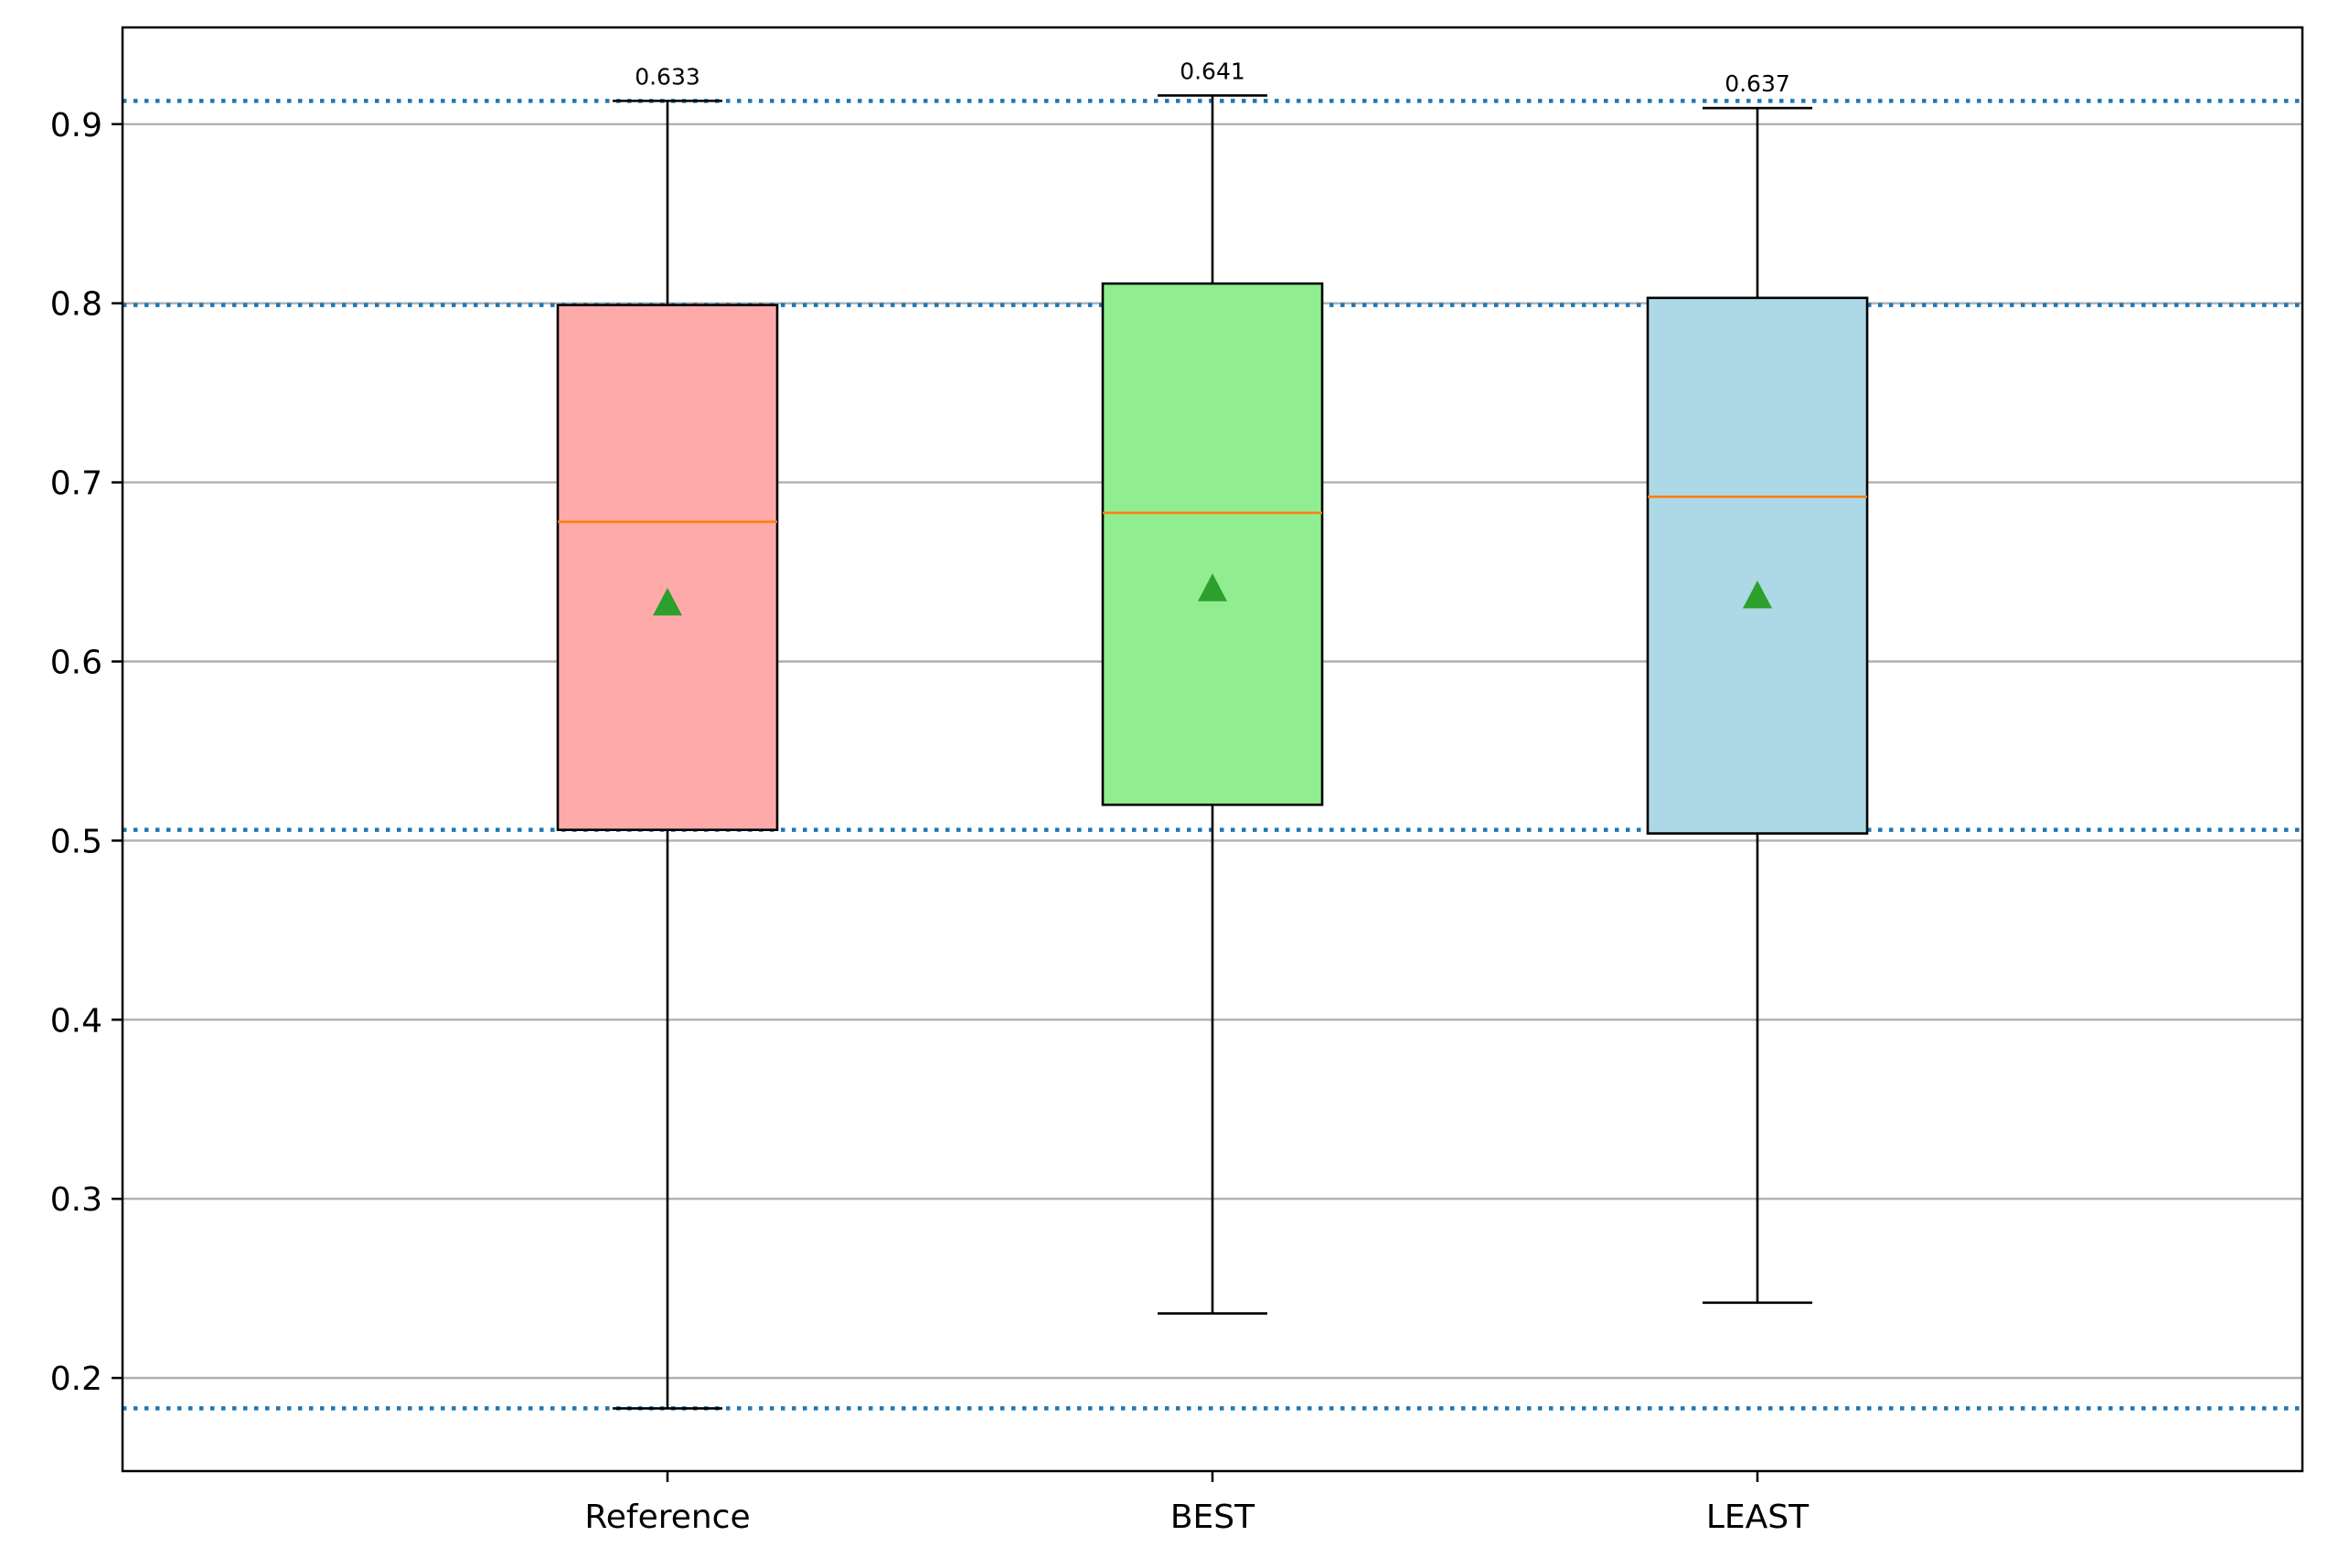 This screenshot has width=2328, height=1568. What do you see at coordinates (76, 1379) in the screenshot?
I see `y-tick-label: 0.2` at bounding box center [76, 1379].